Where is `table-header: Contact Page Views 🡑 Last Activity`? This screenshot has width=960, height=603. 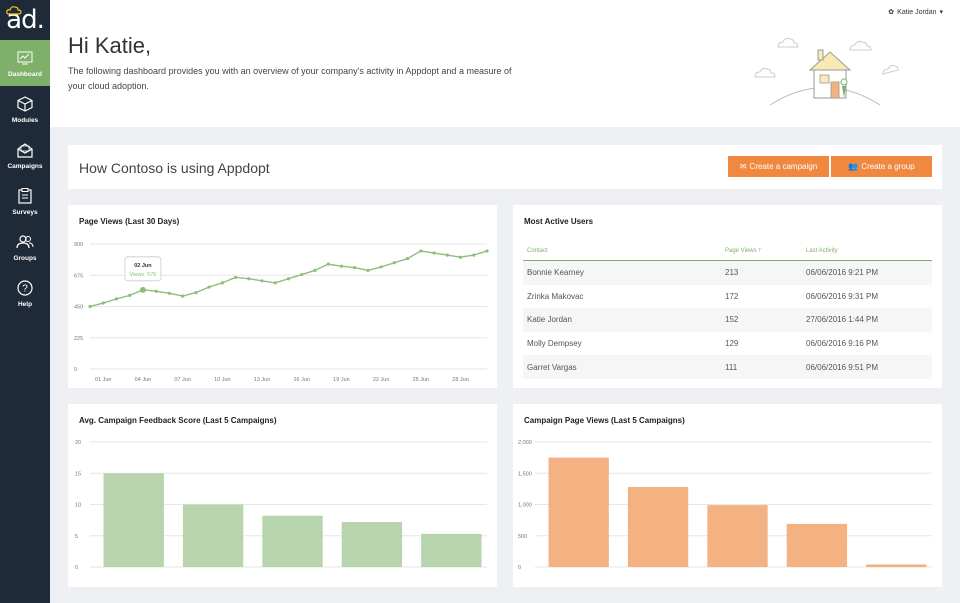 table-header: Contact Page Views 🡑 Last Activity is located at coordinates (727, 251).